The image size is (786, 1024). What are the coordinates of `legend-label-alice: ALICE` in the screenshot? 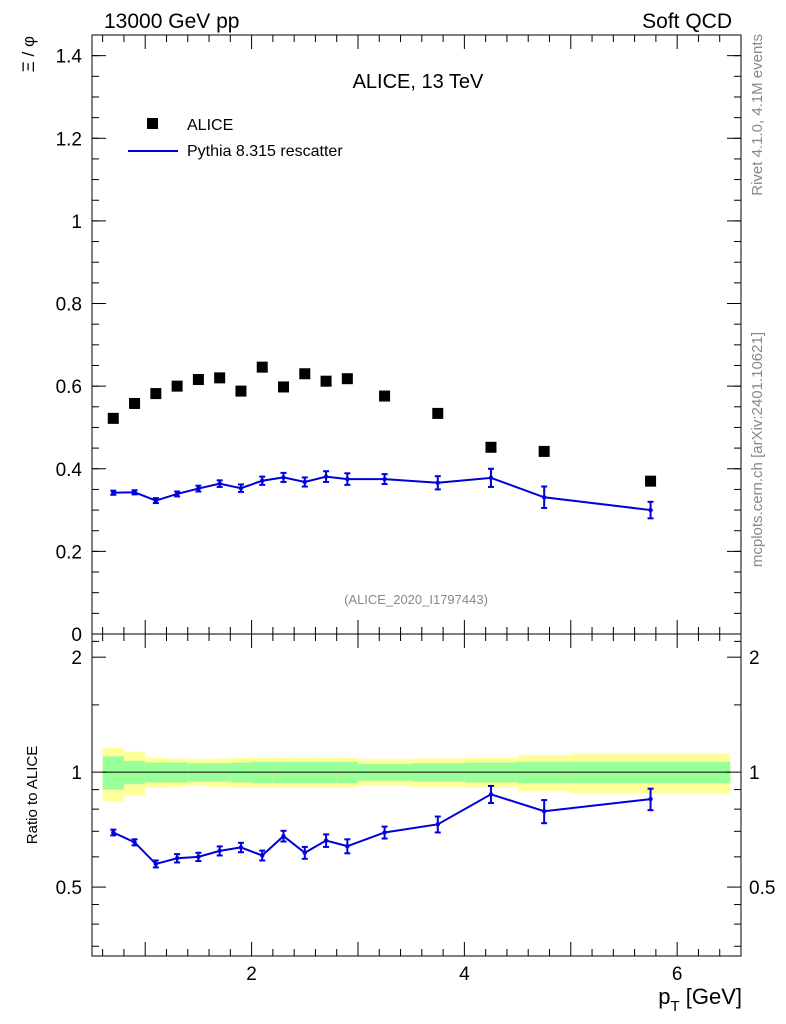 It's located at (210, 125).